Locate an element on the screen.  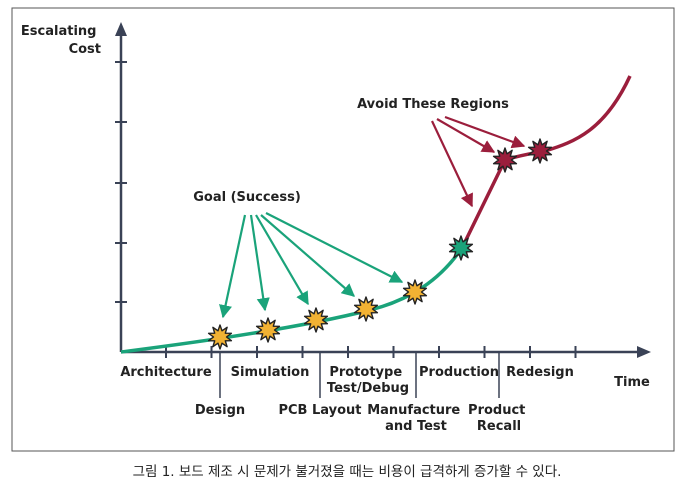
phase-label-production: Production is located at coordinates (459, 372).